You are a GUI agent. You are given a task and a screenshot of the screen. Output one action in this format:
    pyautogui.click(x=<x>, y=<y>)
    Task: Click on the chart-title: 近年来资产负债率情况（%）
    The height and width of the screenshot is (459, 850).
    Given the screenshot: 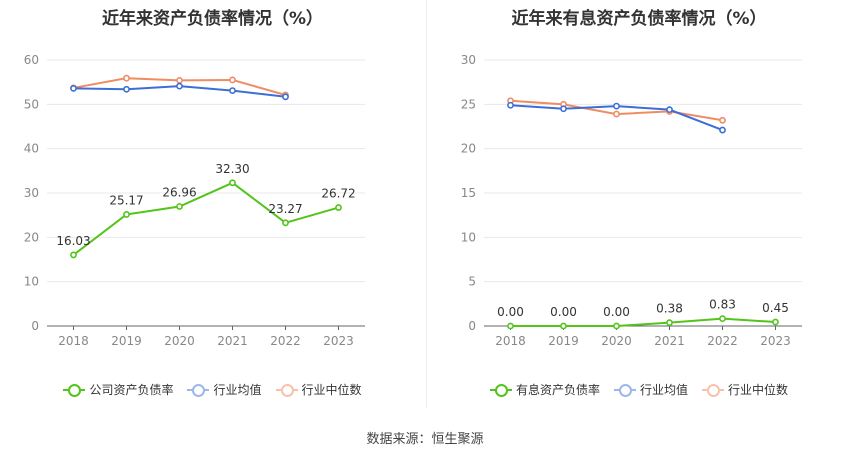 What is the action you would take?
    pyautogui.click(x=212, y=19)
    